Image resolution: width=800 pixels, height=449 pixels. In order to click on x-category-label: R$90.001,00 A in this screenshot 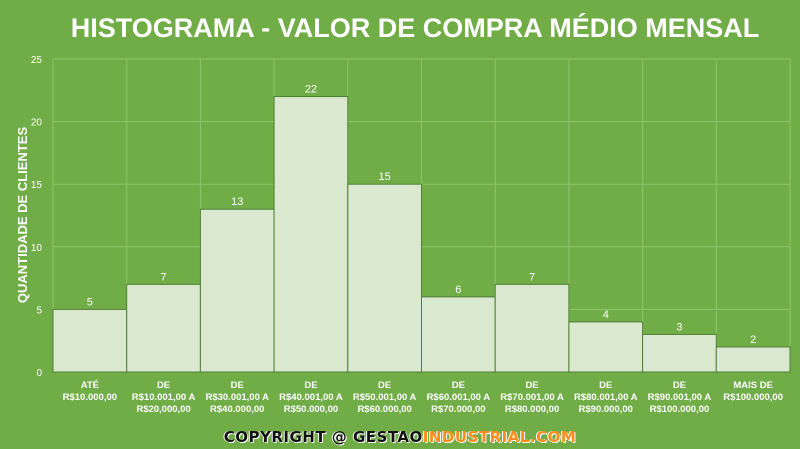, I will do `click(680, 397)`.